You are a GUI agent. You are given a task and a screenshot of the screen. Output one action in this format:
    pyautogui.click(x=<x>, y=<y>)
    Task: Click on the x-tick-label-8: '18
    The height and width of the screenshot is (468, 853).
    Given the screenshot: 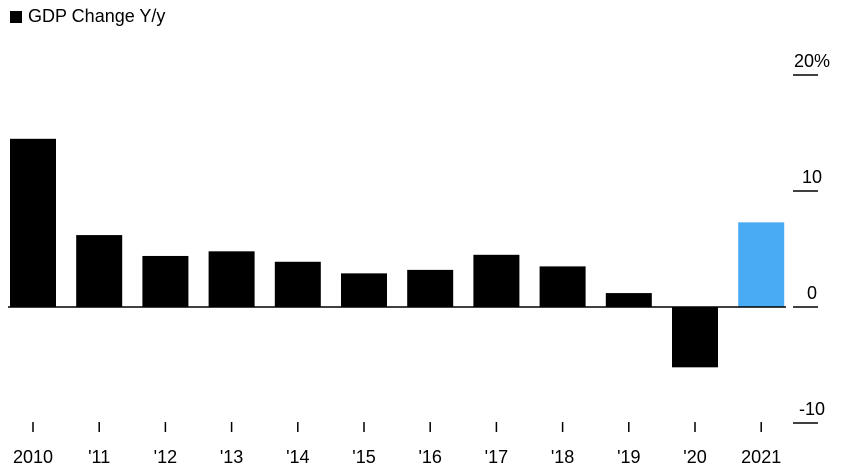 What is the action you would take?
    pyautogui.click(x=562, y=457)
    